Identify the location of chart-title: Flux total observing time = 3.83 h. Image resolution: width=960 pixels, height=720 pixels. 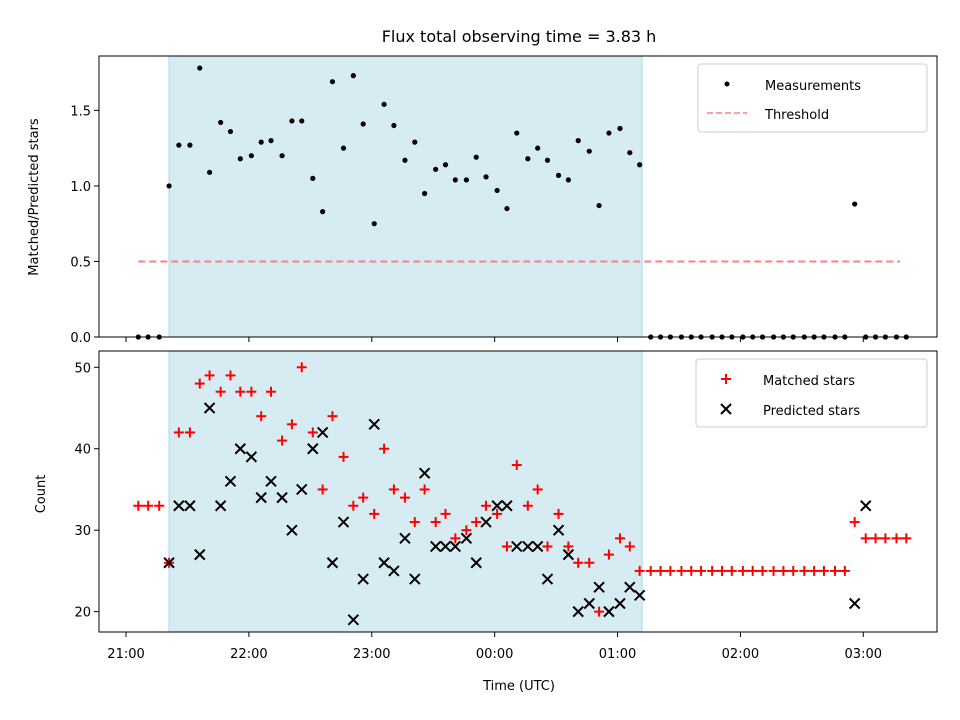
(519, 36).